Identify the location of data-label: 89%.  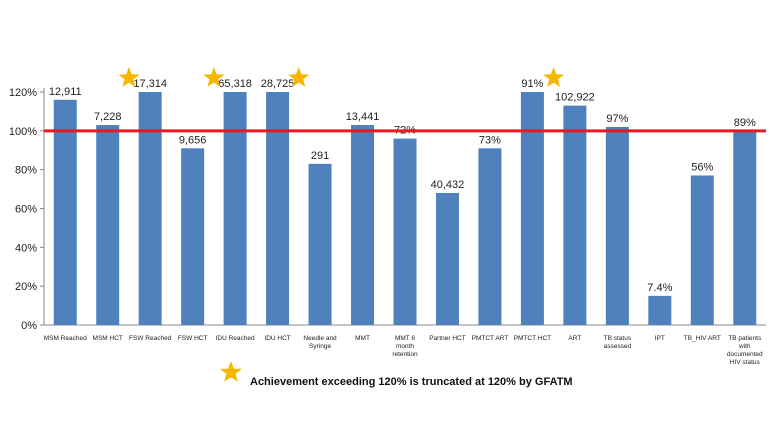
(745, 123).